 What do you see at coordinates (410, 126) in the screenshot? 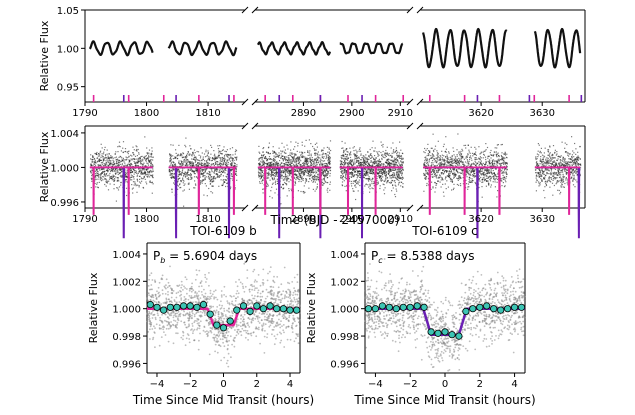
I see `det-right-break-mark` at bounding box center [410, 126].